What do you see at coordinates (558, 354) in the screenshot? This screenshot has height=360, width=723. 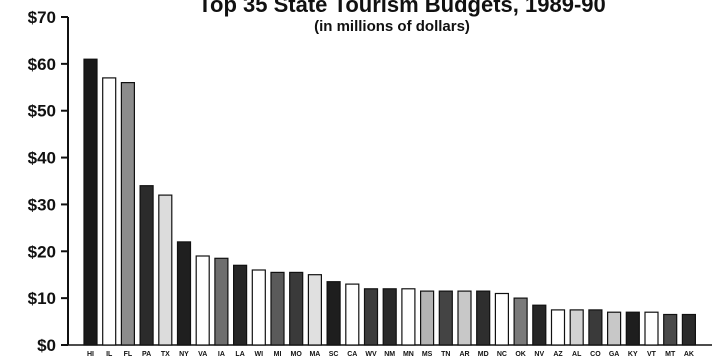 I see `x-tick-label: AZ` at bounding box center [558, 354].